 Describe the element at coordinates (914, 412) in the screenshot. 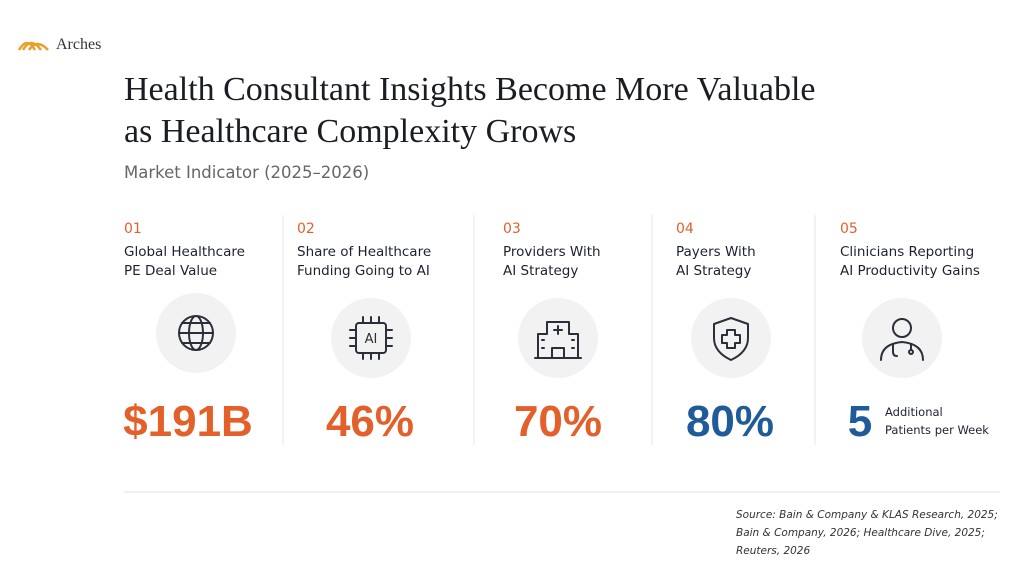

I see `item-note: Additional` at that location.